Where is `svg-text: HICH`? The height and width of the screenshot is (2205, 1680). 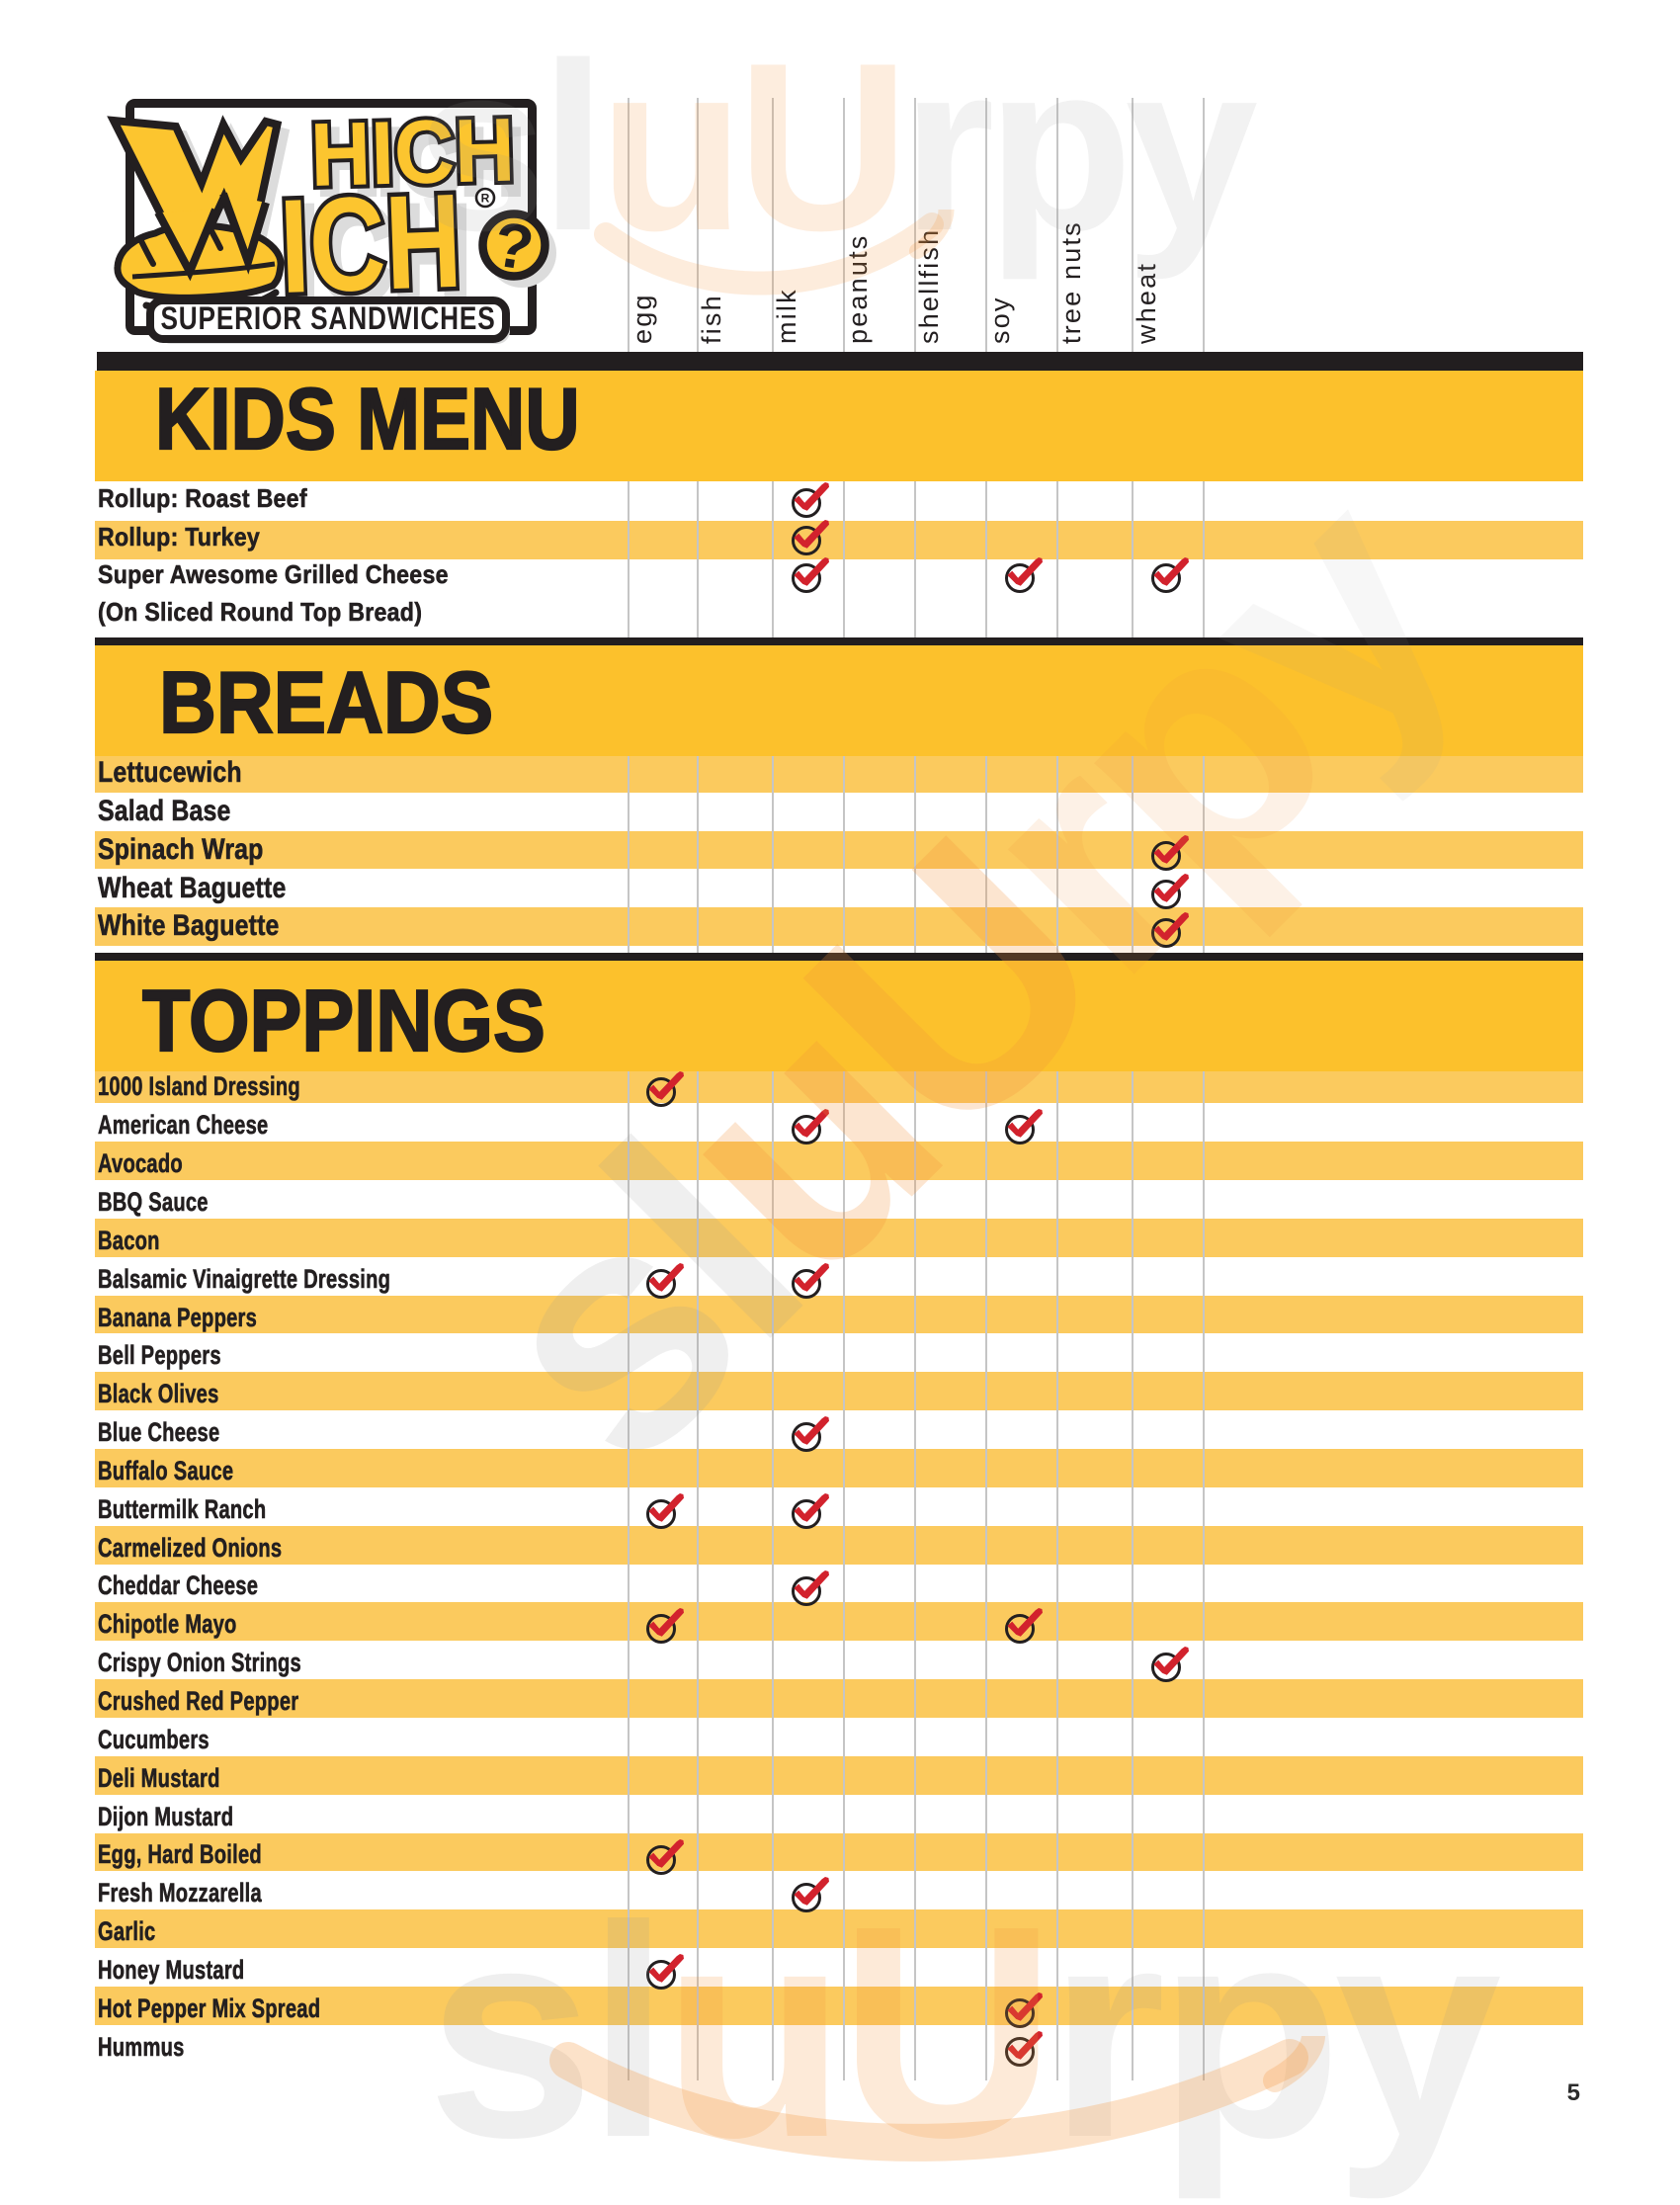 svg-text: HICH is located at coordinates (412, 152).